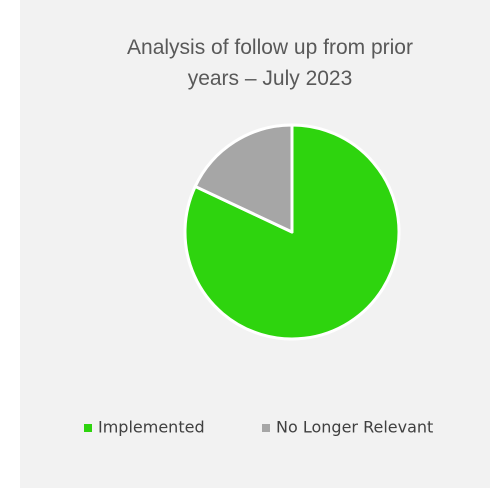 This screenshot has width=498, height=501. Describe the element at coordinates (243, 178) in the screenshot. I see `pie-slice` at that location.